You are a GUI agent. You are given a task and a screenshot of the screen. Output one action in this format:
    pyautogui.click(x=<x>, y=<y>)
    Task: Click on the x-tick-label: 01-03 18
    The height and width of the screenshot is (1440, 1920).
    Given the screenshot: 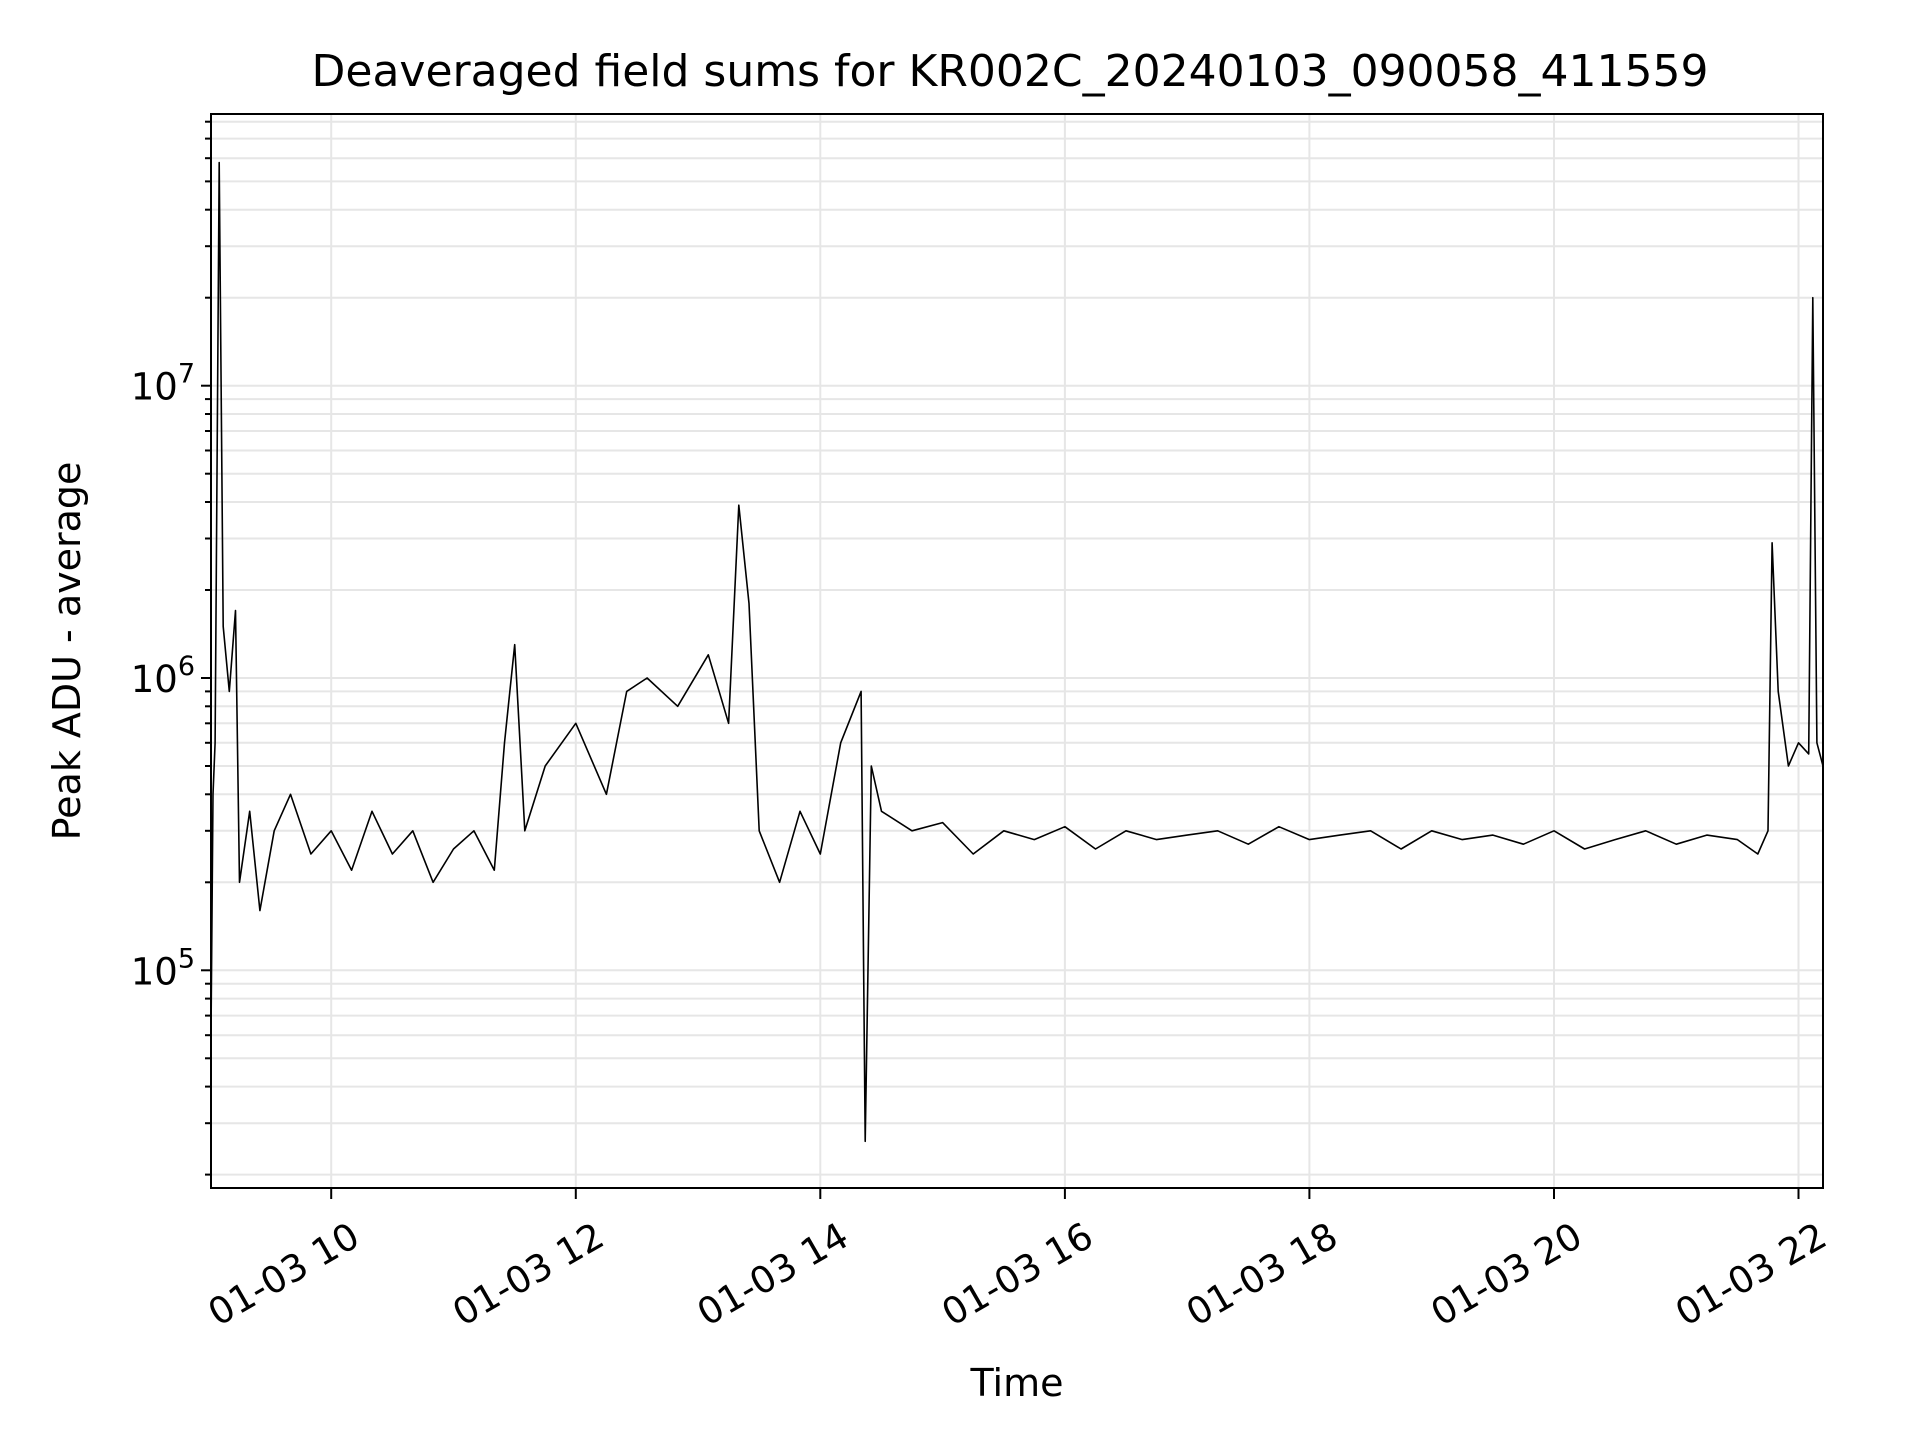 What is the action you would take?
    pyautogui.click(x=1262, y=1274)
    